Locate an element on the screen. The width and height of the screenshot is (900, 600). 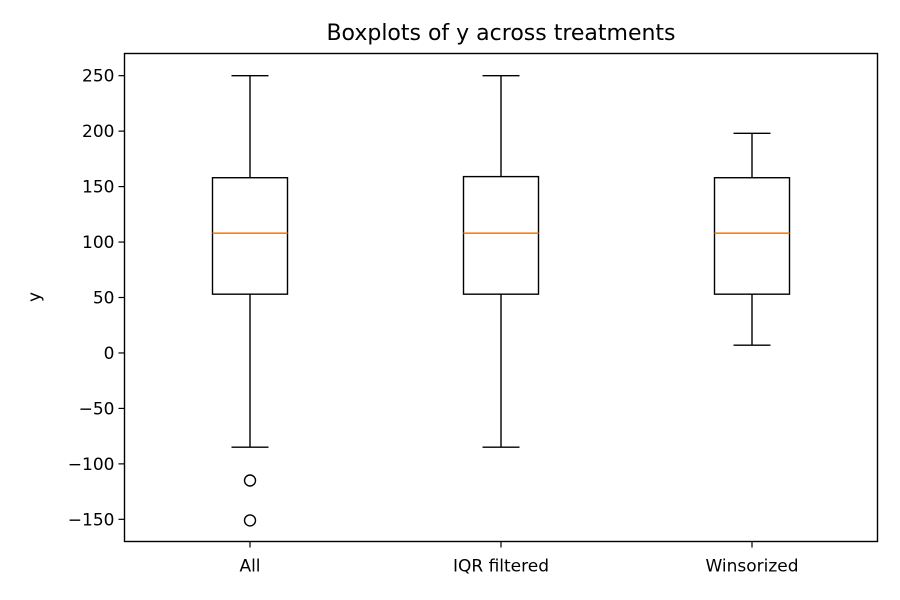
y-tick-label: 100 is located at coordinates (98, 243).